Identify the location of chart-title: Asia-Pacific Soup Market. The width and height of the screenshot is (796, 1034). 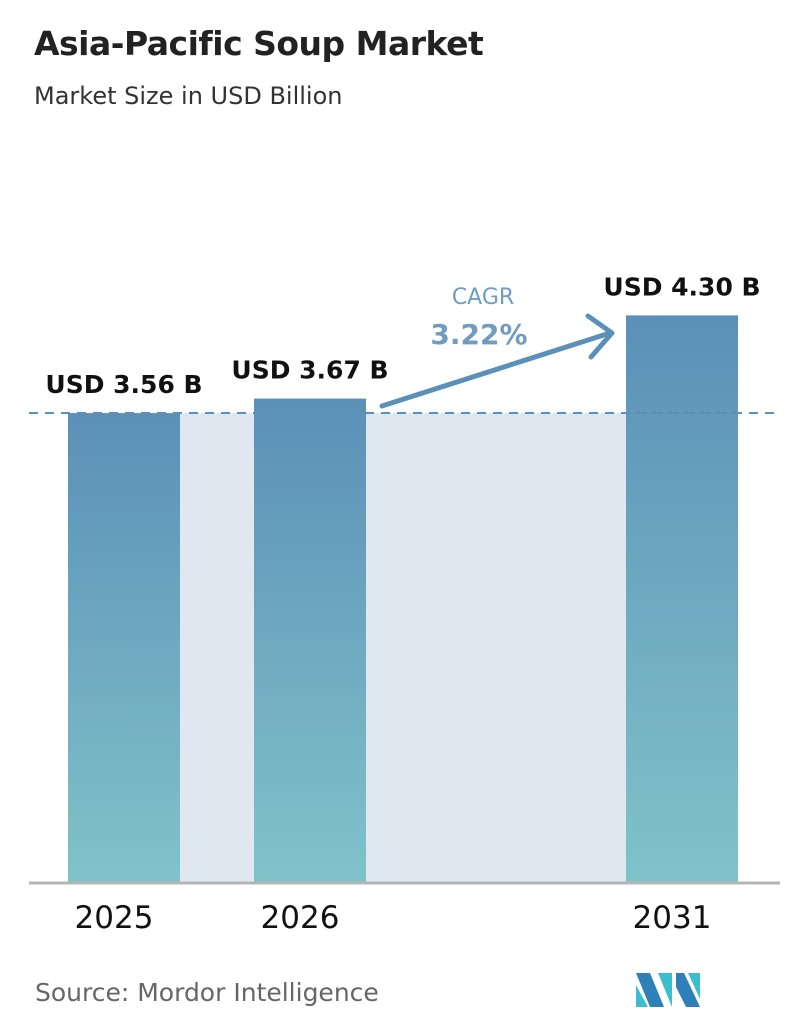
(259, 43).